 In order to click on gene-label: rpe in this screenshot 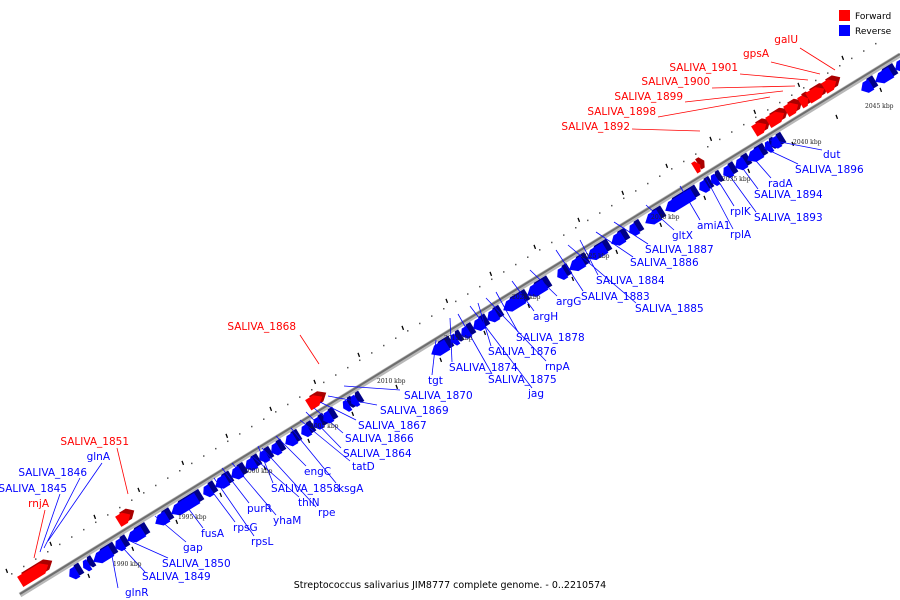, I will do `click(326, 513)`.